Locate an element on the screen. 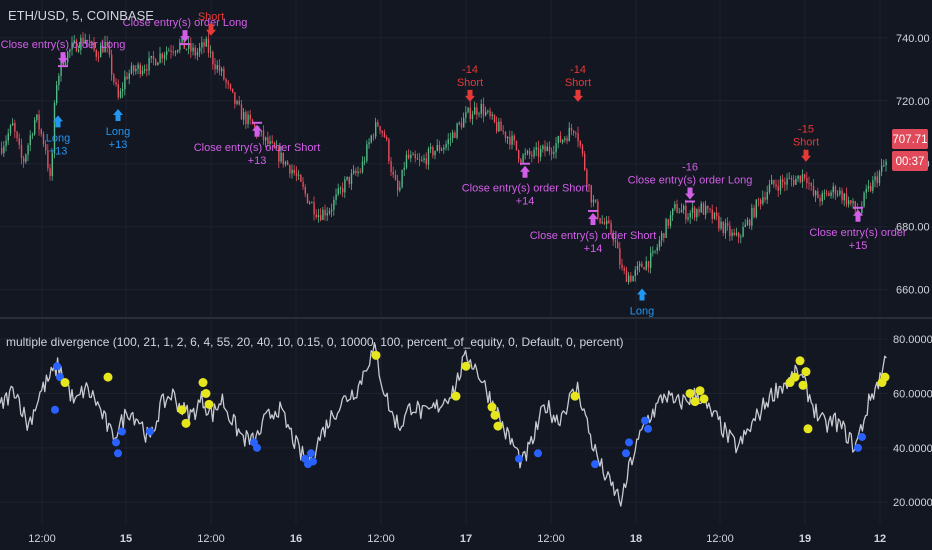 The image size is (932, 550). marker-label: Close entry(s) order Long is located at coordinates (185, 23).